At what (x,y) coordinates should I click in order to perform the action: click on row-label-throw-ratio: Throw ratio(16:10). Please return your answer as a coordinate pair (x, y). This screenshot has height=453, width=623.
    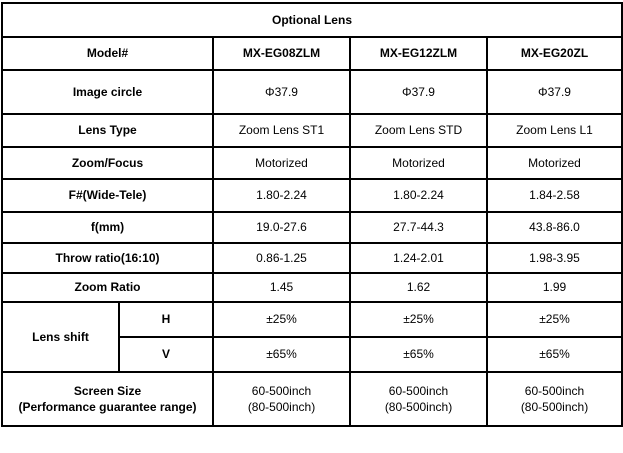
    Looking at the image, I should click on (107, 258).